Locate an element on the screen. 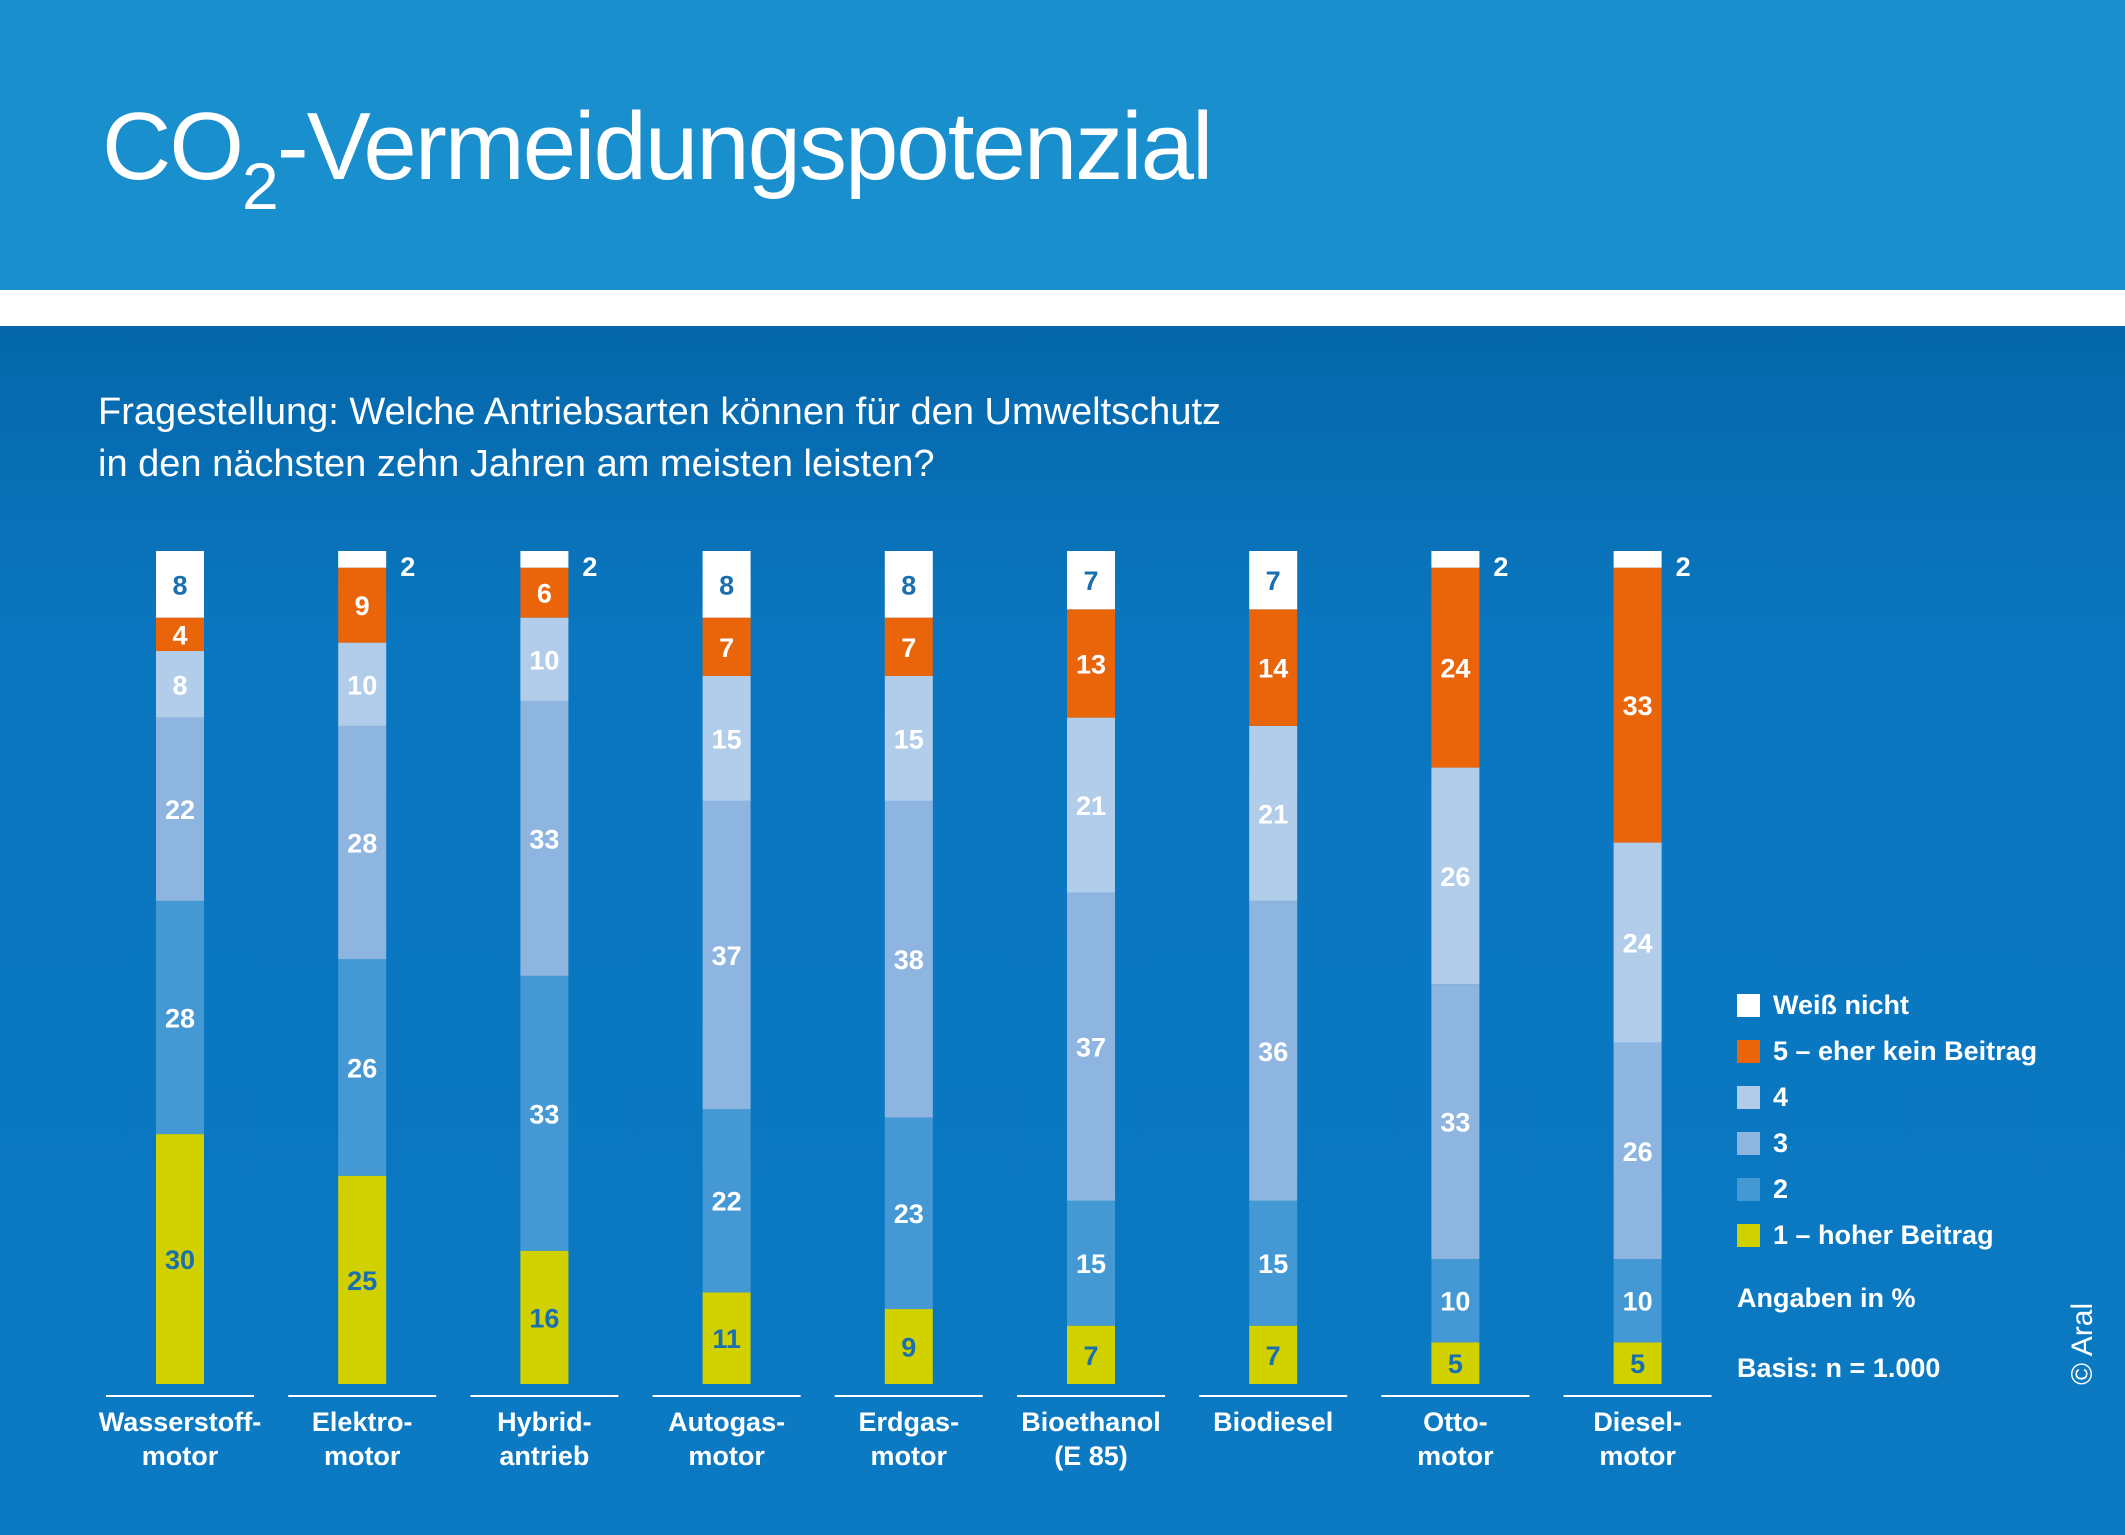 The height and width of the screenshot is (1535, 2125). copyright-notice: © Aral is located at coordinates (2082, 1343).